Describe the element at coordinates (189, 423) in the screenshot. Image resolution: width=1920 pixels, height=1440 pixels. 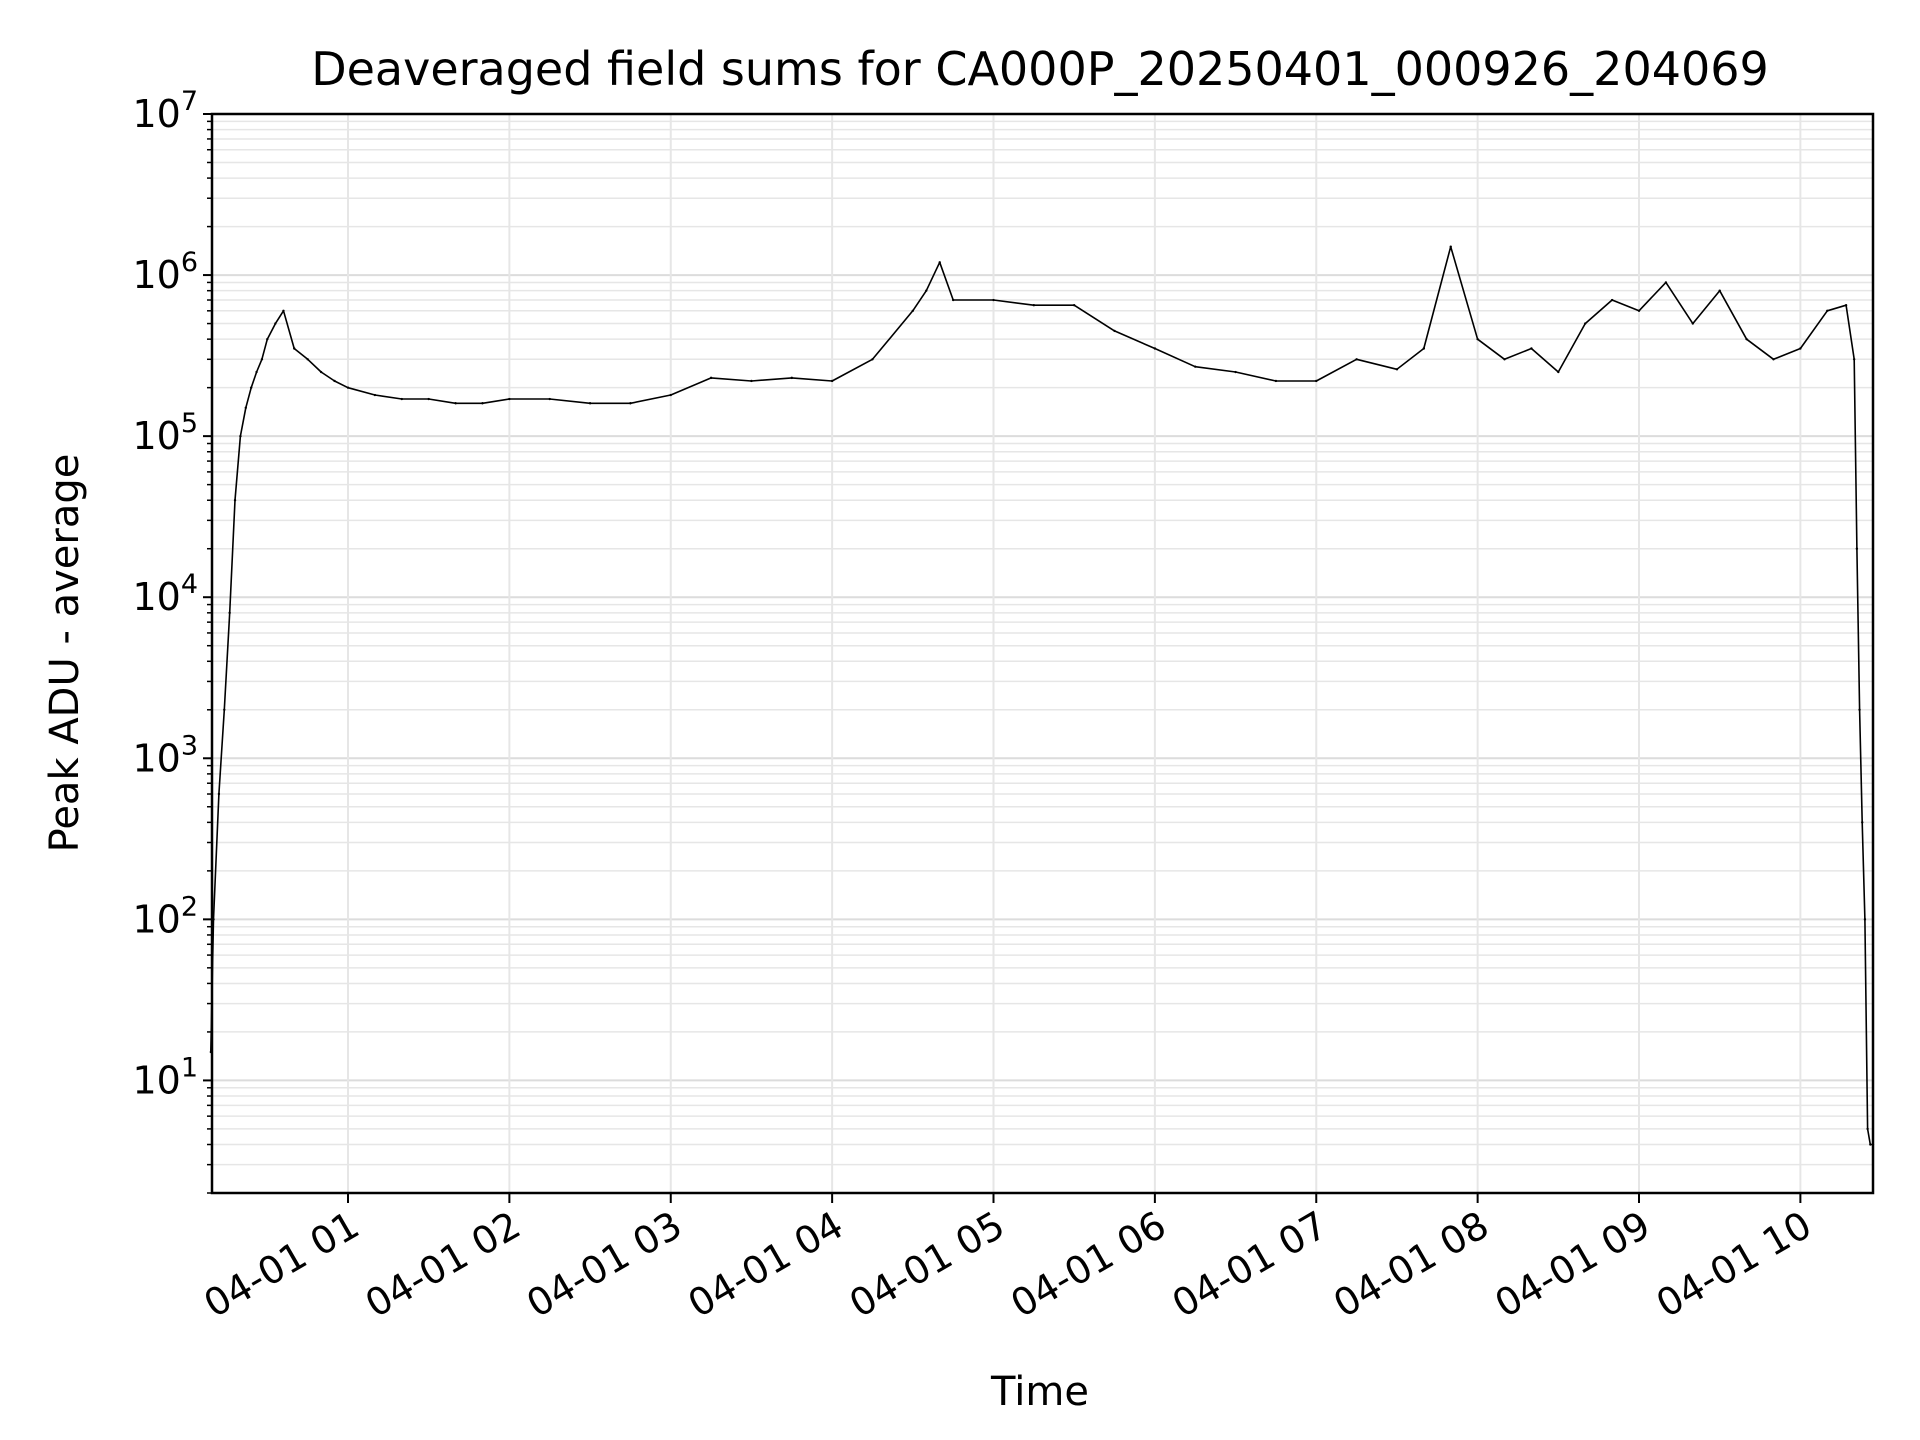
I see `y-tick-exponent: 5` at that location.